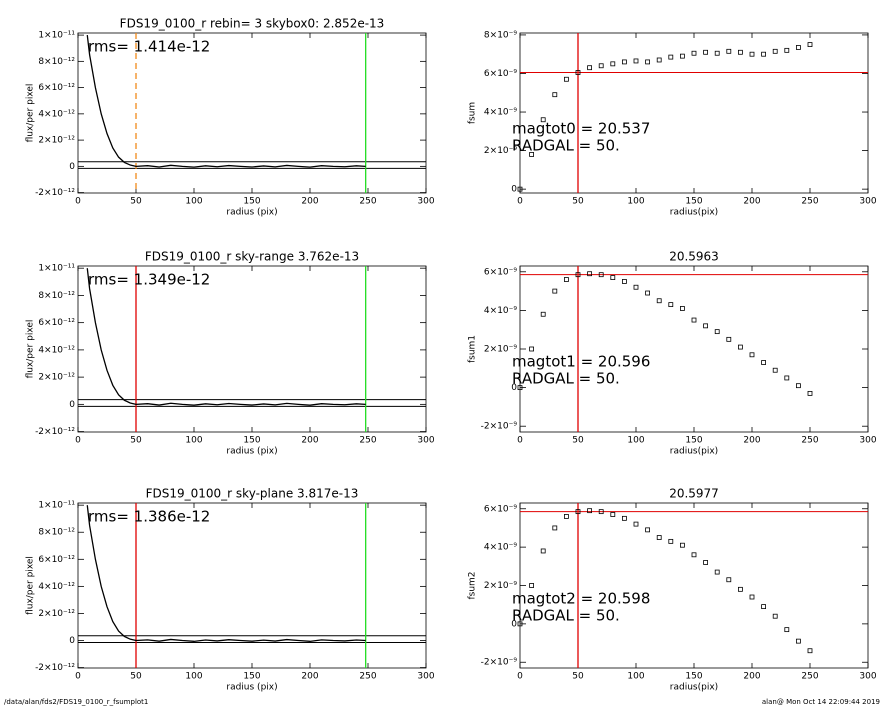 The width and height of the screenshot is (885, 708). I want to click on magnitude-annotation: magtot0 = 20.537, so click(581, 129).